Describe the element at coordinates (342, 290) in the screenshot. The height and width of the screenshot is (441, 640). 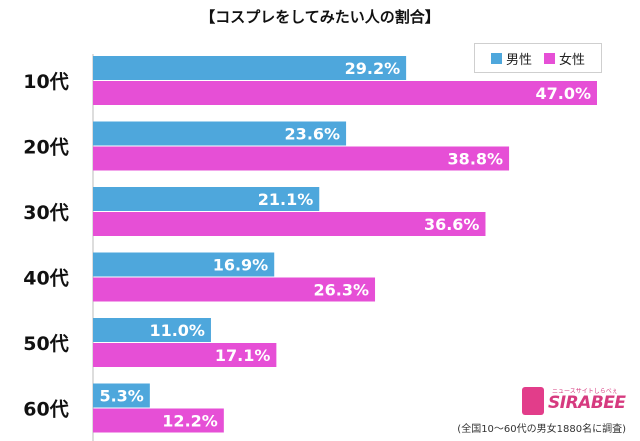
I see `data-label-female: 26.3%` at that location.